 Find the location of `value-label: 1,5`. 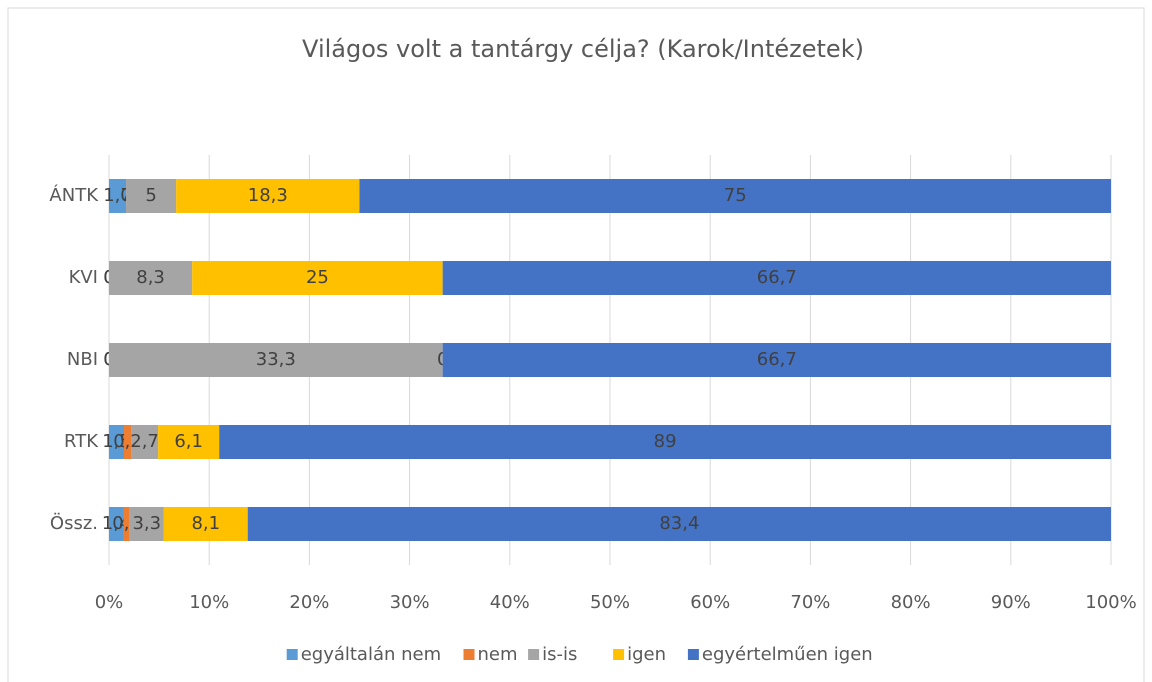

value-label: 1,5 is located at coordinates (116, 441).